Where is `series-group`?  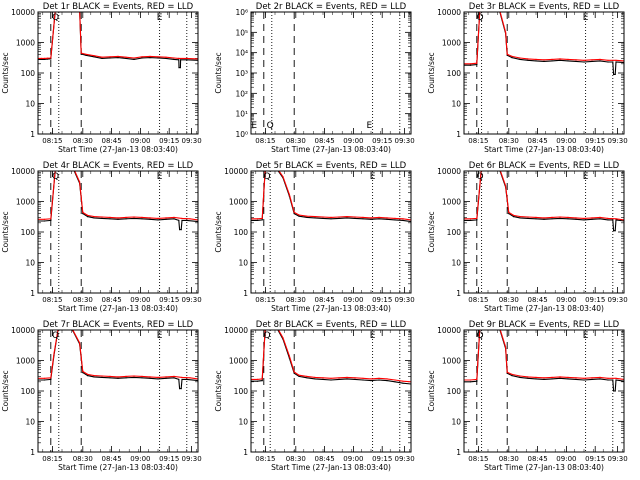 series-group is located at coordinates (118, 201).